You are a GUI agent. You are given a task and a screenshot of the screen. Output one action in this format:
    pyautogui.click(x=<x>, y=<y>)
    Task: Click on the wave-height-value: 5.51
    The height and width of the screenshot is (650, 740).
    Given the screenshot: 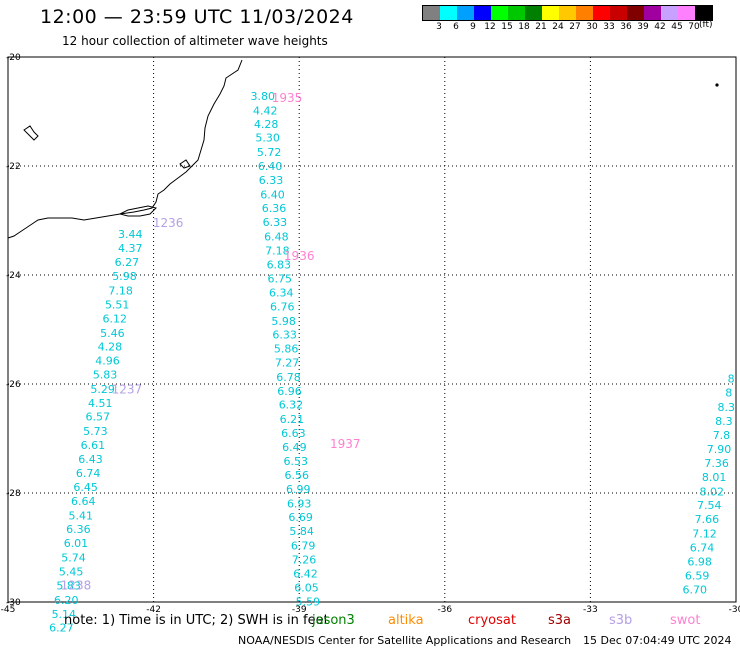 What is the action you would take?
    pyautogui.click(x=117, y=304)
    